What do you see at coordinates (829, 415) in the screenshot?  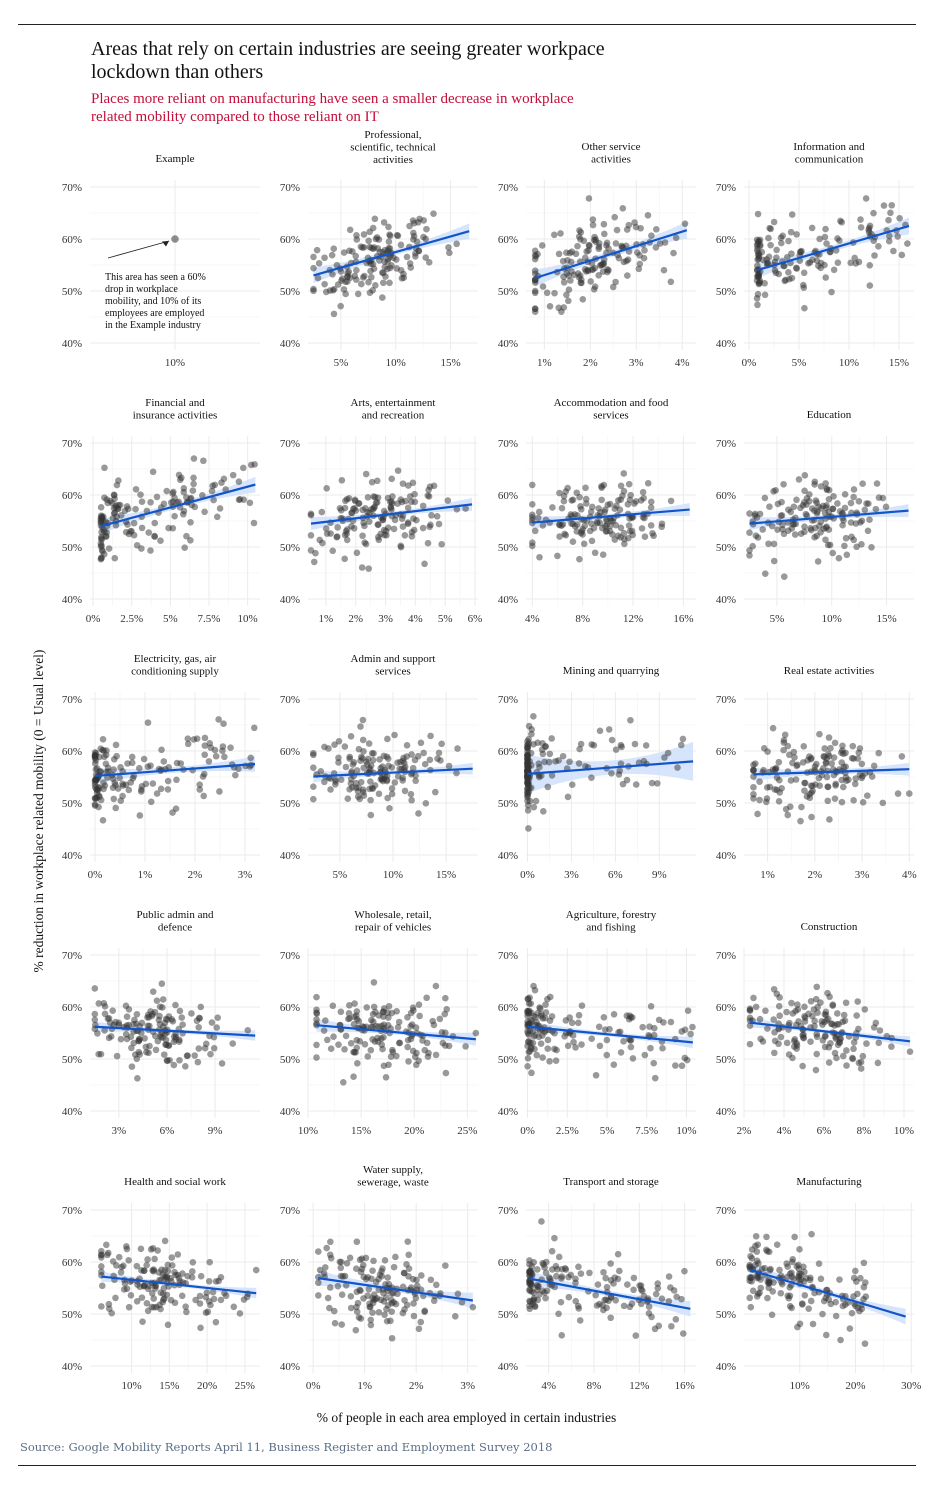 I see `facet-title: Education` at bounding box center [829, 415].